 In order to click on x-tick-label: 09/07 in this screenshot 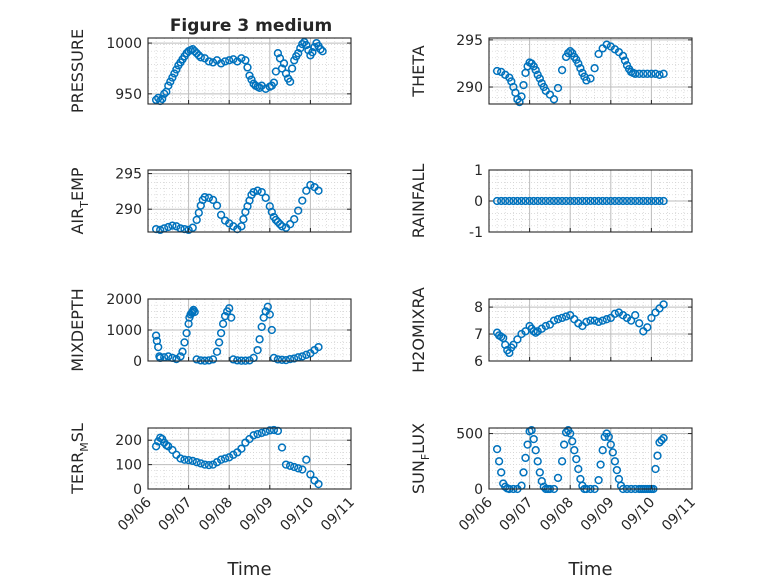, I will do `click(517, 515)`.